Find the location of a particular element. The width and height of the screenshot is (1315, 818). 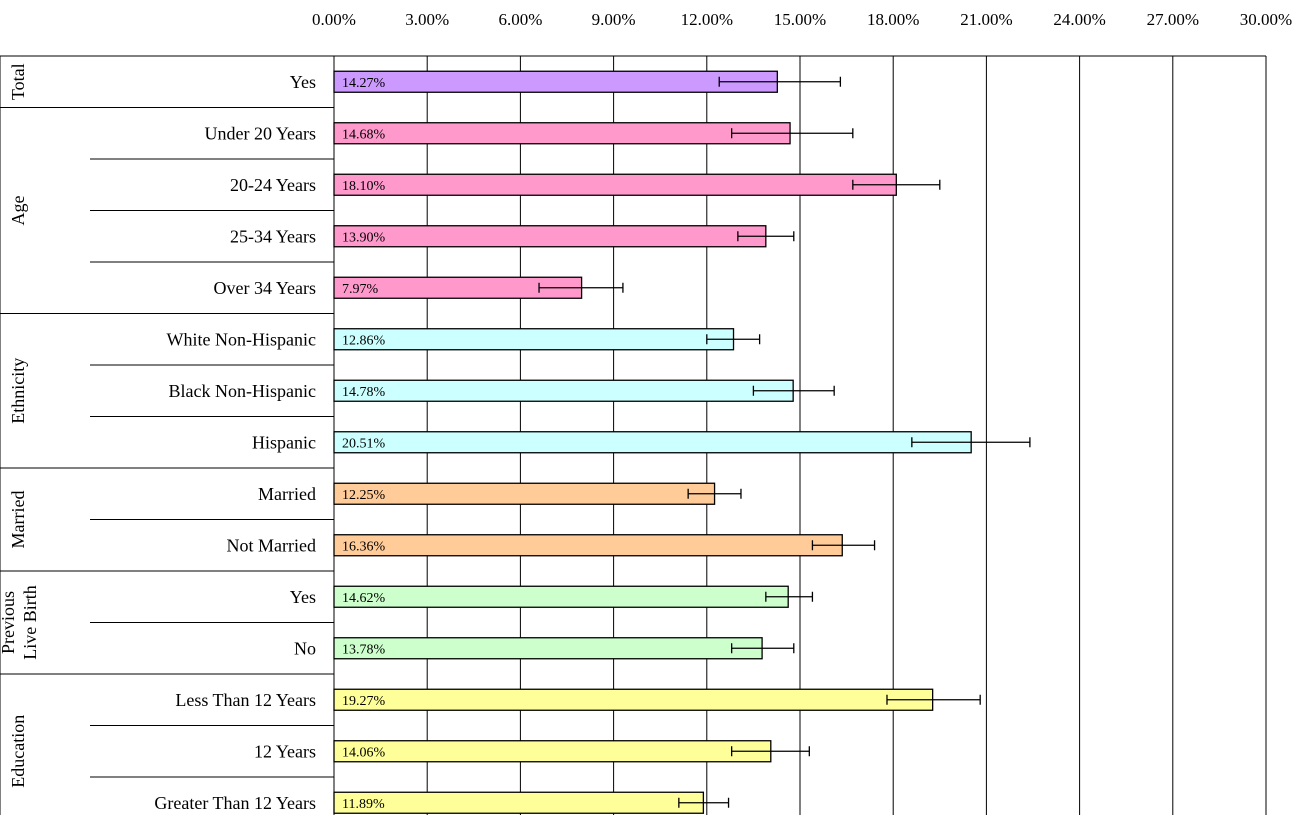

group-label-line: Education is located at coordinates (18, 751).